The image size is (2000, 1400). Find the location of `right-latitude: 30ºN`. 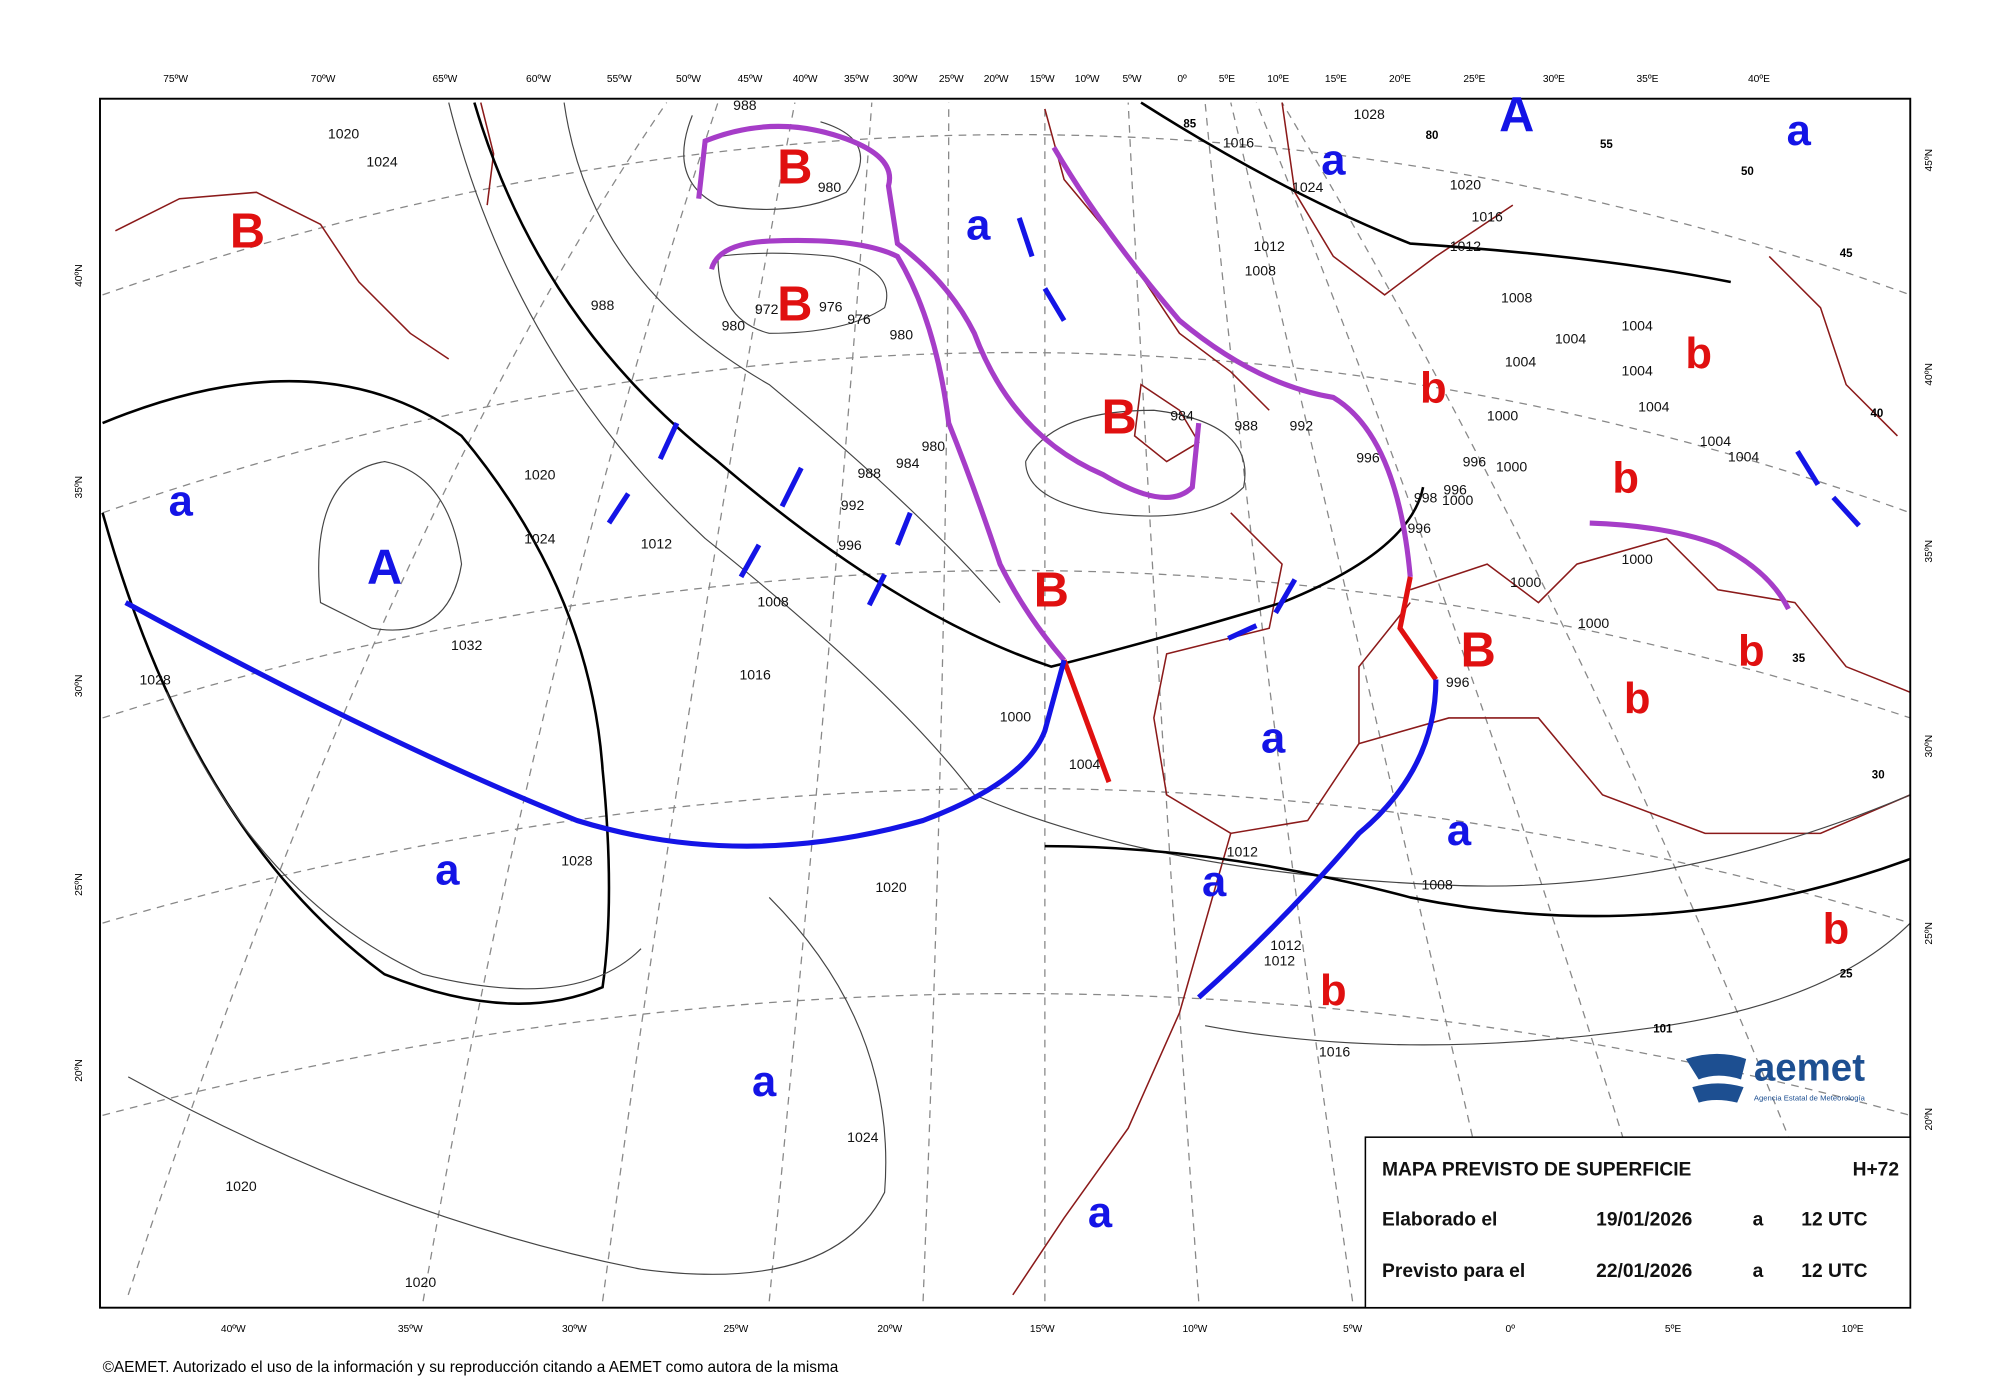

right-latitude: 30ºN is located at coordinates (1929, 746).